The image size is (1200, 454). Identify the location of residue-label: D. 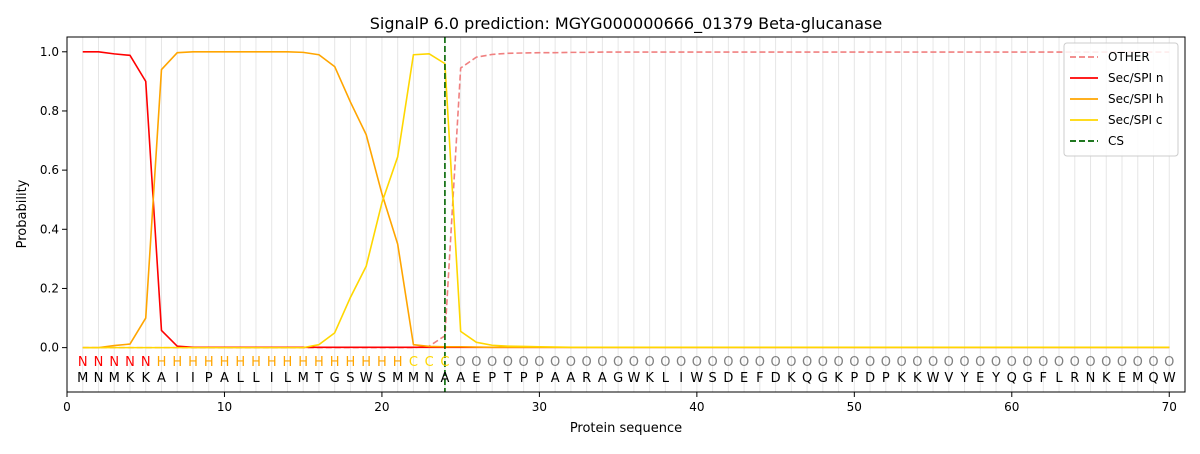
(728, 378).